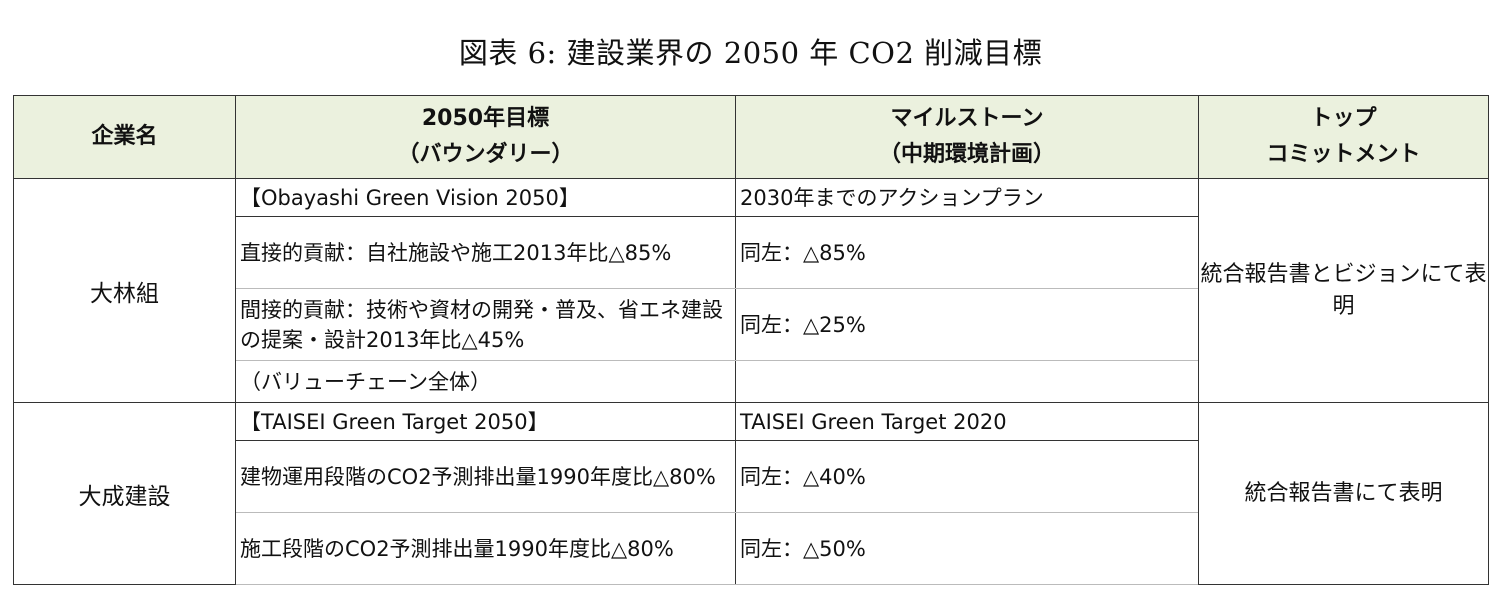  Describe the element at coordinates (485, 137) in the screenshot. I see `header-target: 2050年目標 （バウンダリー）` at that location.